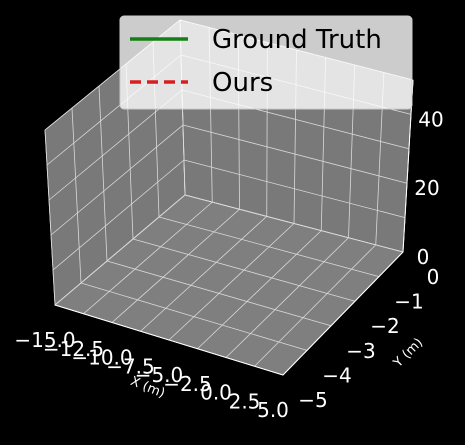  I want to click on y-tick-label: −4, so click(336, 375).